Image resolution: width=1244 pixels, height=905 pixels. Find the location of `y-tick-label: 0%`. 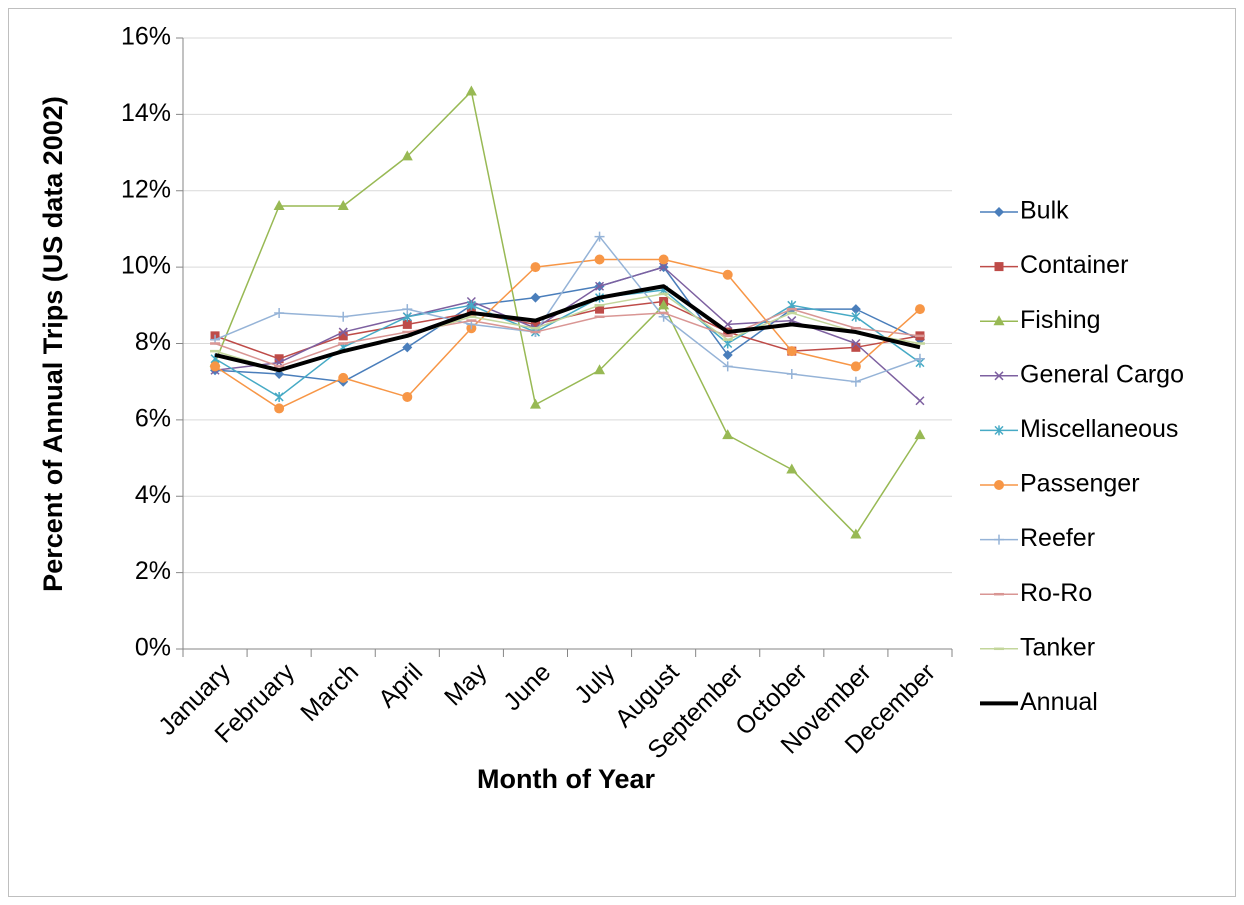

y-tick-label: 0% is located at coordinates (153, 648).